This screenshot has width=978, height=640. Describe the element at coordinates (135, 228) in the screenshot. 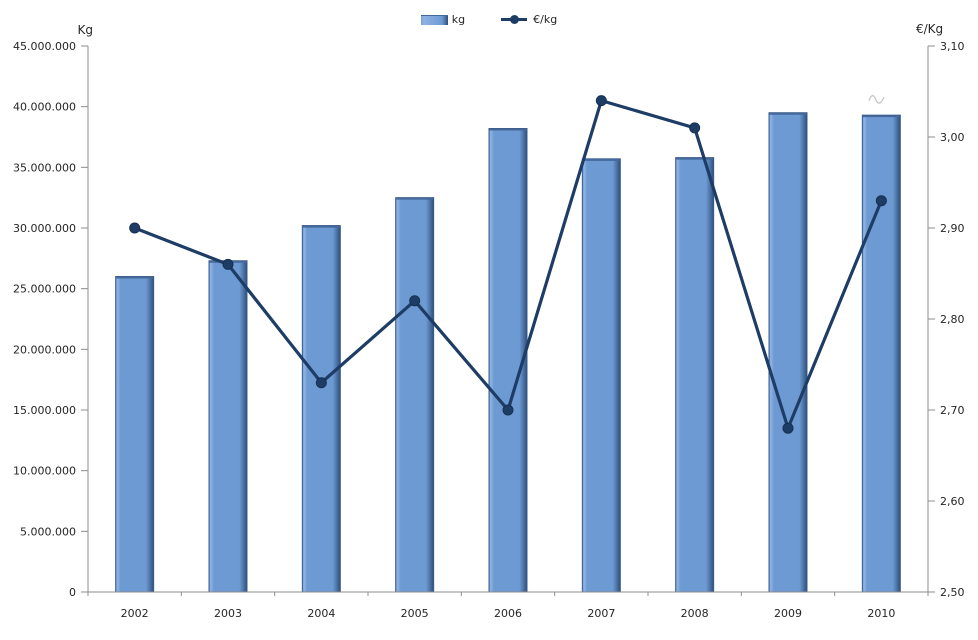

I see `line-point-2002` at that location.